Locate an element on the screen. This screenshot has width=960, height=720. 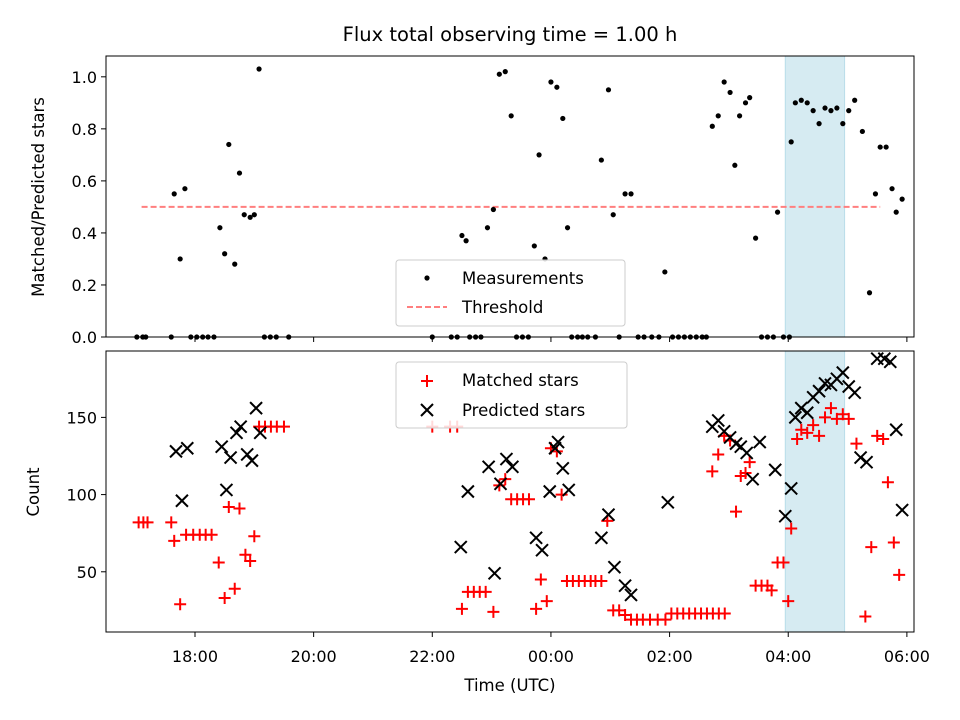
y-tick-label: 0.4 is located at coordinates (84, 233).